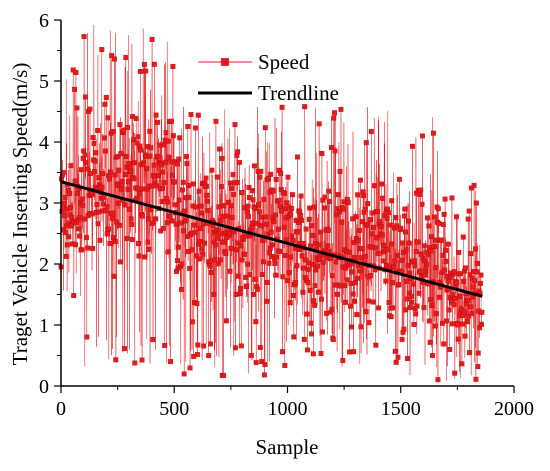 The height and width of the screenshot is (471, 550). I want to click on legend-speed-marker, so click(225, 62).